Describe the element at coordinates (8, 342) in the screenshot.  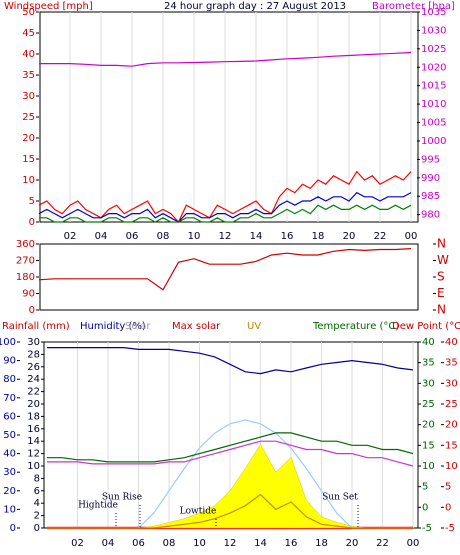
I see `y-tick-label: 100` at that location.